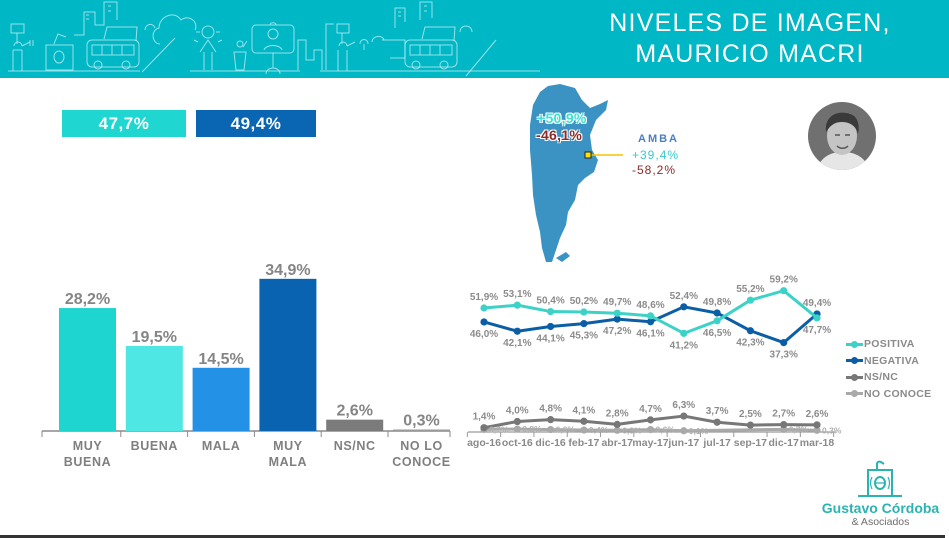  What do you see at coordinates (717, 333) in the screenshot?
I see `point-value-label: 46,5%` at bounding box center [717, 333].